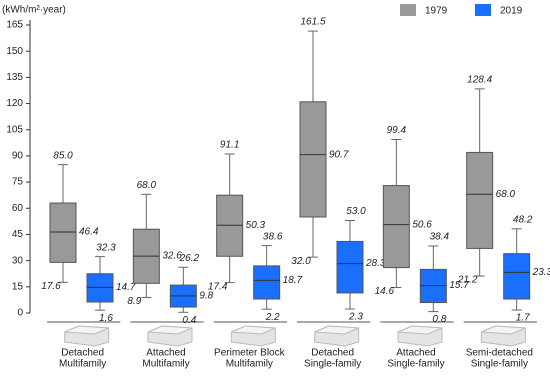 The height and width of the screenshot is (383, 550). I want to click on median-label: 90.7, so click(339, 154).